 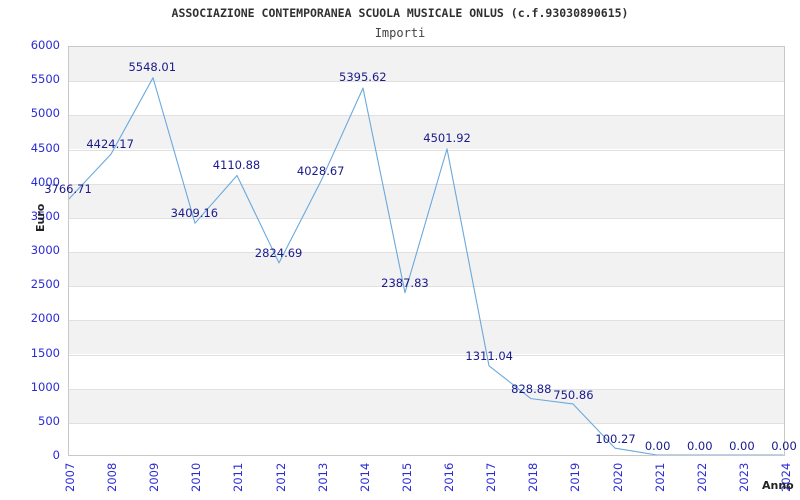 I want to click on y-axis-title: Euro, so click(x=40, y=217).